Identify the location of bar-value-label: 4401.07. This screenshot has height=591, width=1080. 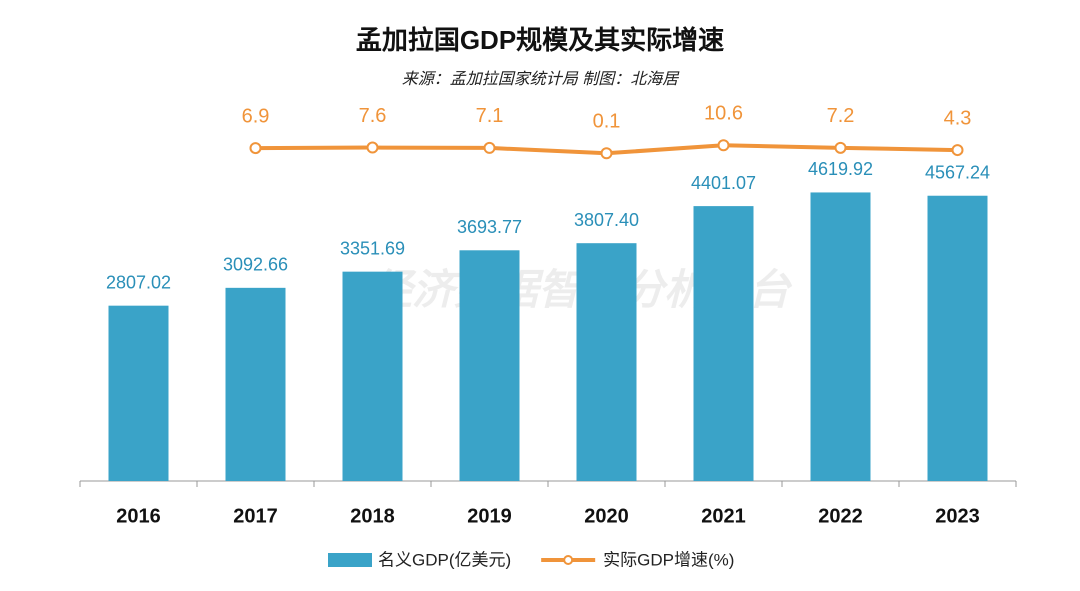
(723, 183).